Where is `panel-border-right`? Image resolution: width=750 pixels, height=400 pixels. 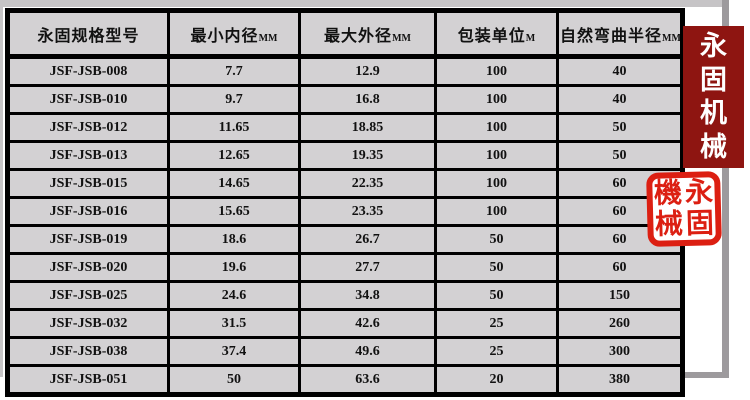 panel-border-right is located at coordinates (725, 189).